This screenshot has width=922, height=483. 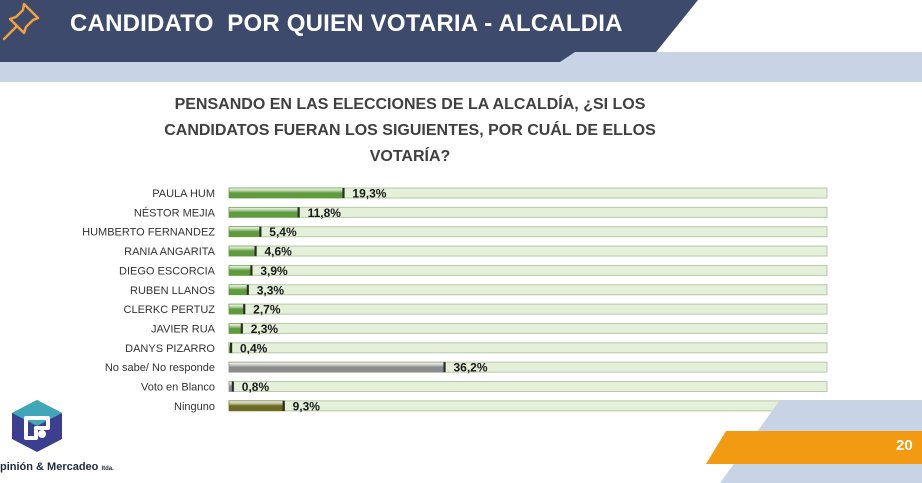 What do you see at coordinates (107, 469) in the screenshot?
I see `company-name-suffix: ltda.` at bounding box center [107, 469].